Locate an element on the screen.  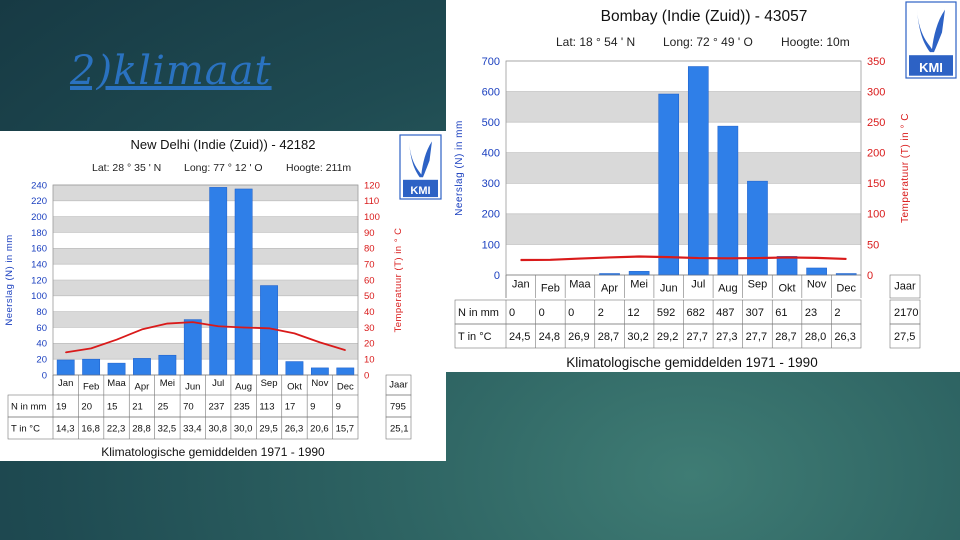
table-cell: 237 is located at coordinates (217, 407).